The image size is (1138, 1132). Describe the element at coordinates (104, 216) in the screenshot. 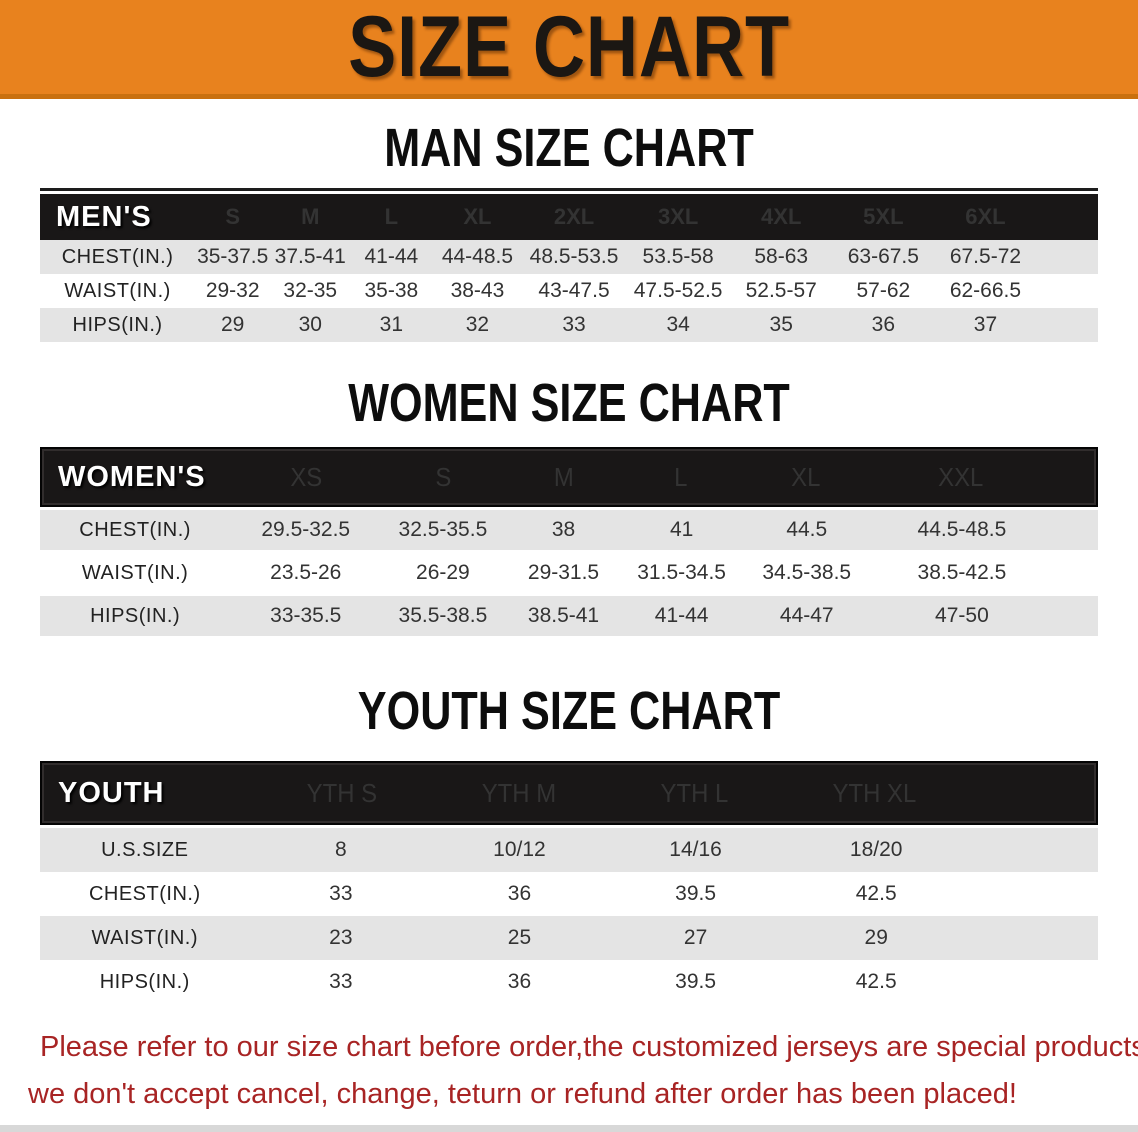

I see `table-title: MEN'S` at that location.